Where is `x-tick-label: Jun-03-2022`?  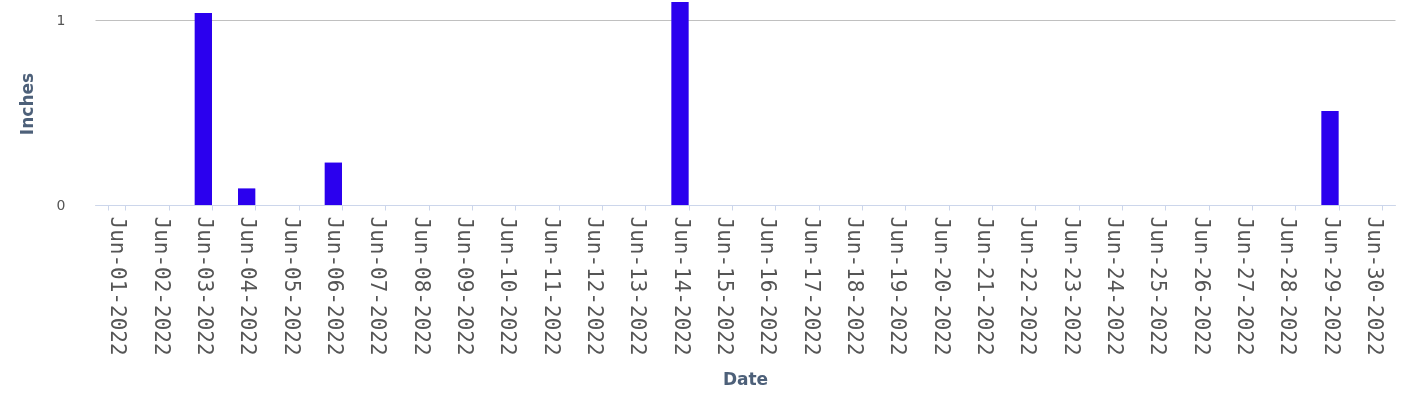 x-tick-label: Jun-03-2022 is located at coordinates (204, 286).